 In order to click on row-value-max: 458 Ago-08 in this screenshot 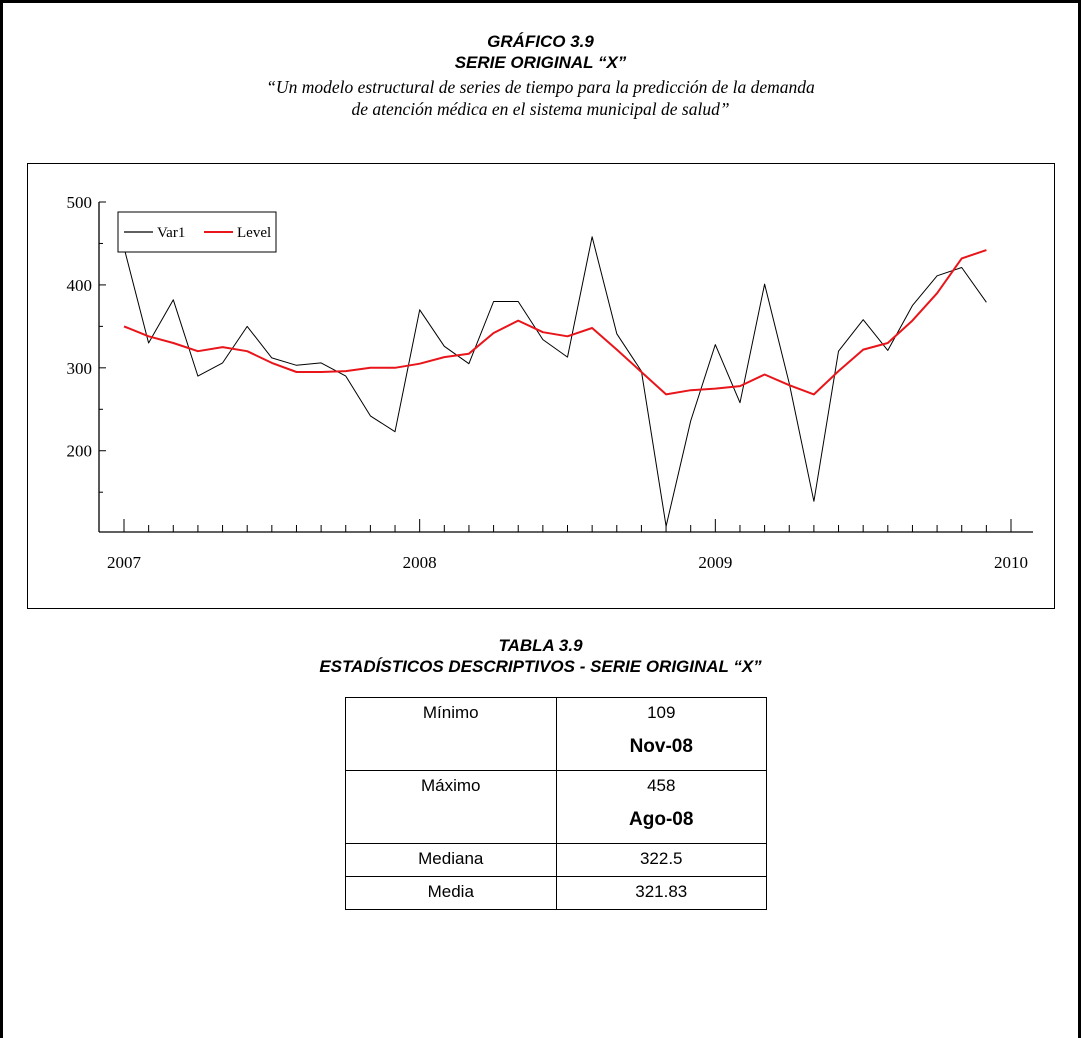, I will do `click(661, 807)`.